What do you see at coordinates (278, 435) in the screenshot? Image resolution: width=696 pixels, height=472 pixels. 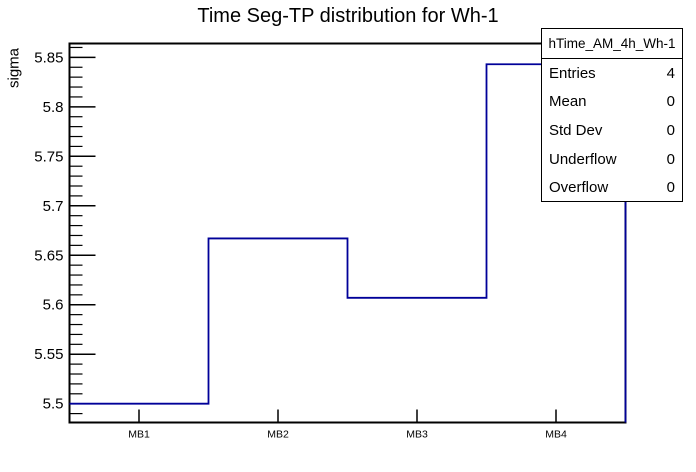 I see `x-category-label: MB2` at bounding box center [278, 435].